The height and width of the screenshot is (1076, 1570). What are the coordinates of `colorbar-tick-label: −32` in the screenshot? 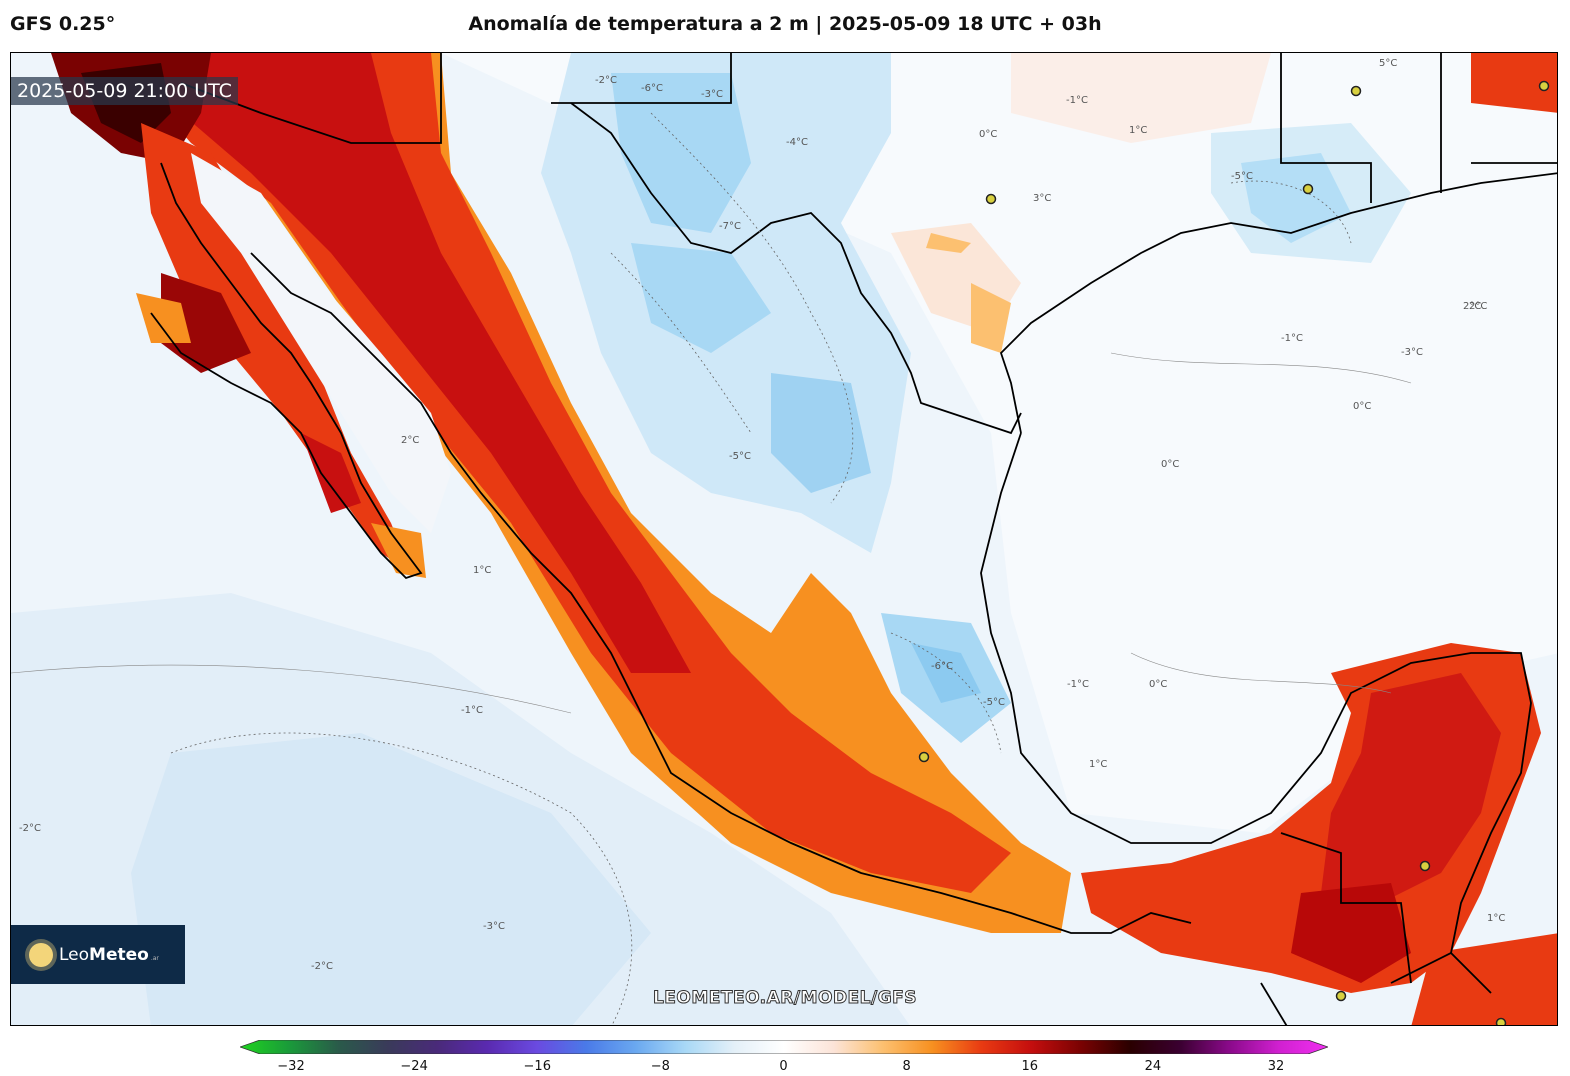 It's located at (291, 1066).